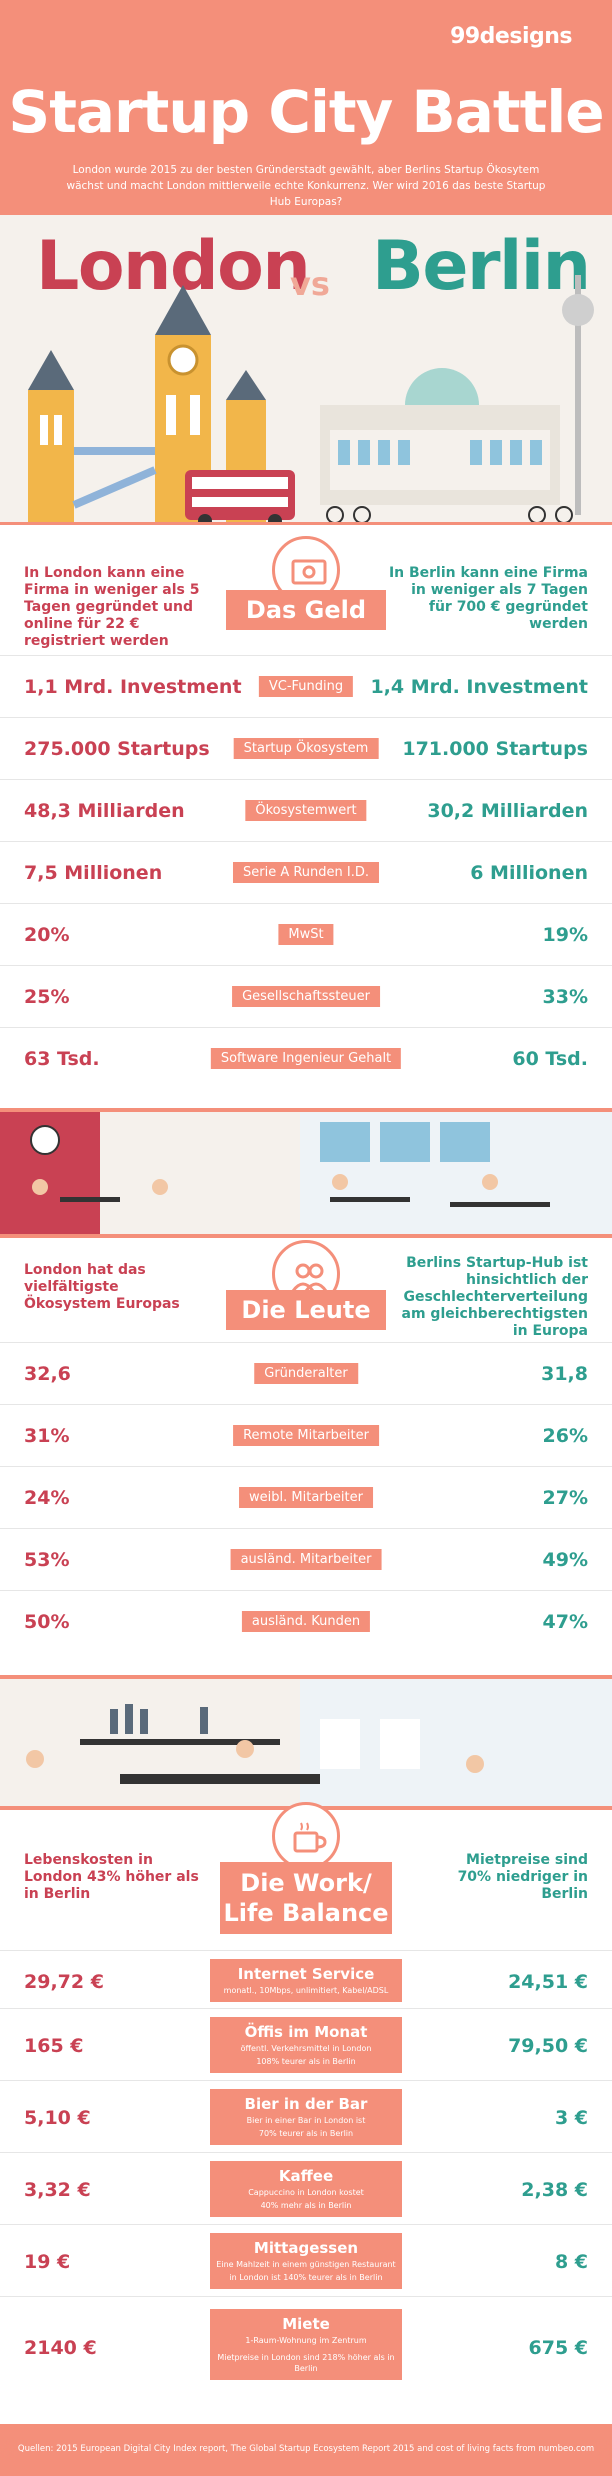 The height and width of the screenshot is (2476, 612). What do you see at coordinates (306, 1058) in the screenshot?
I see `table-row: 63 Tsd. Software Ingenieur Gehalt 60 Tsd.` at bounding box center [306, 1058].